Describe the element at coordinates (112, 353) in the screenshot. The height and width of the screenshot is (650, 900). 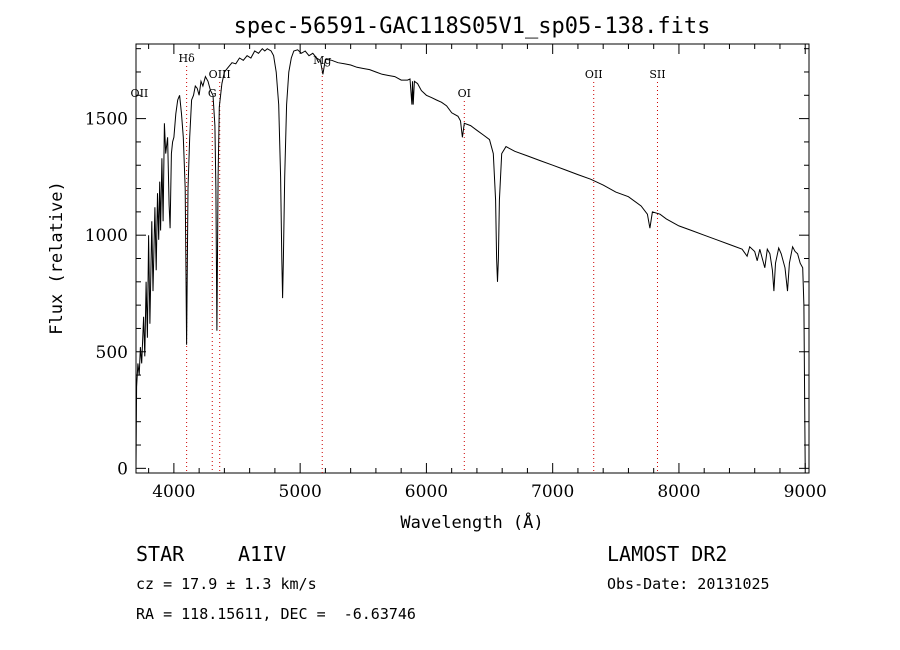
I see `y-tick-label: 500` at that location.